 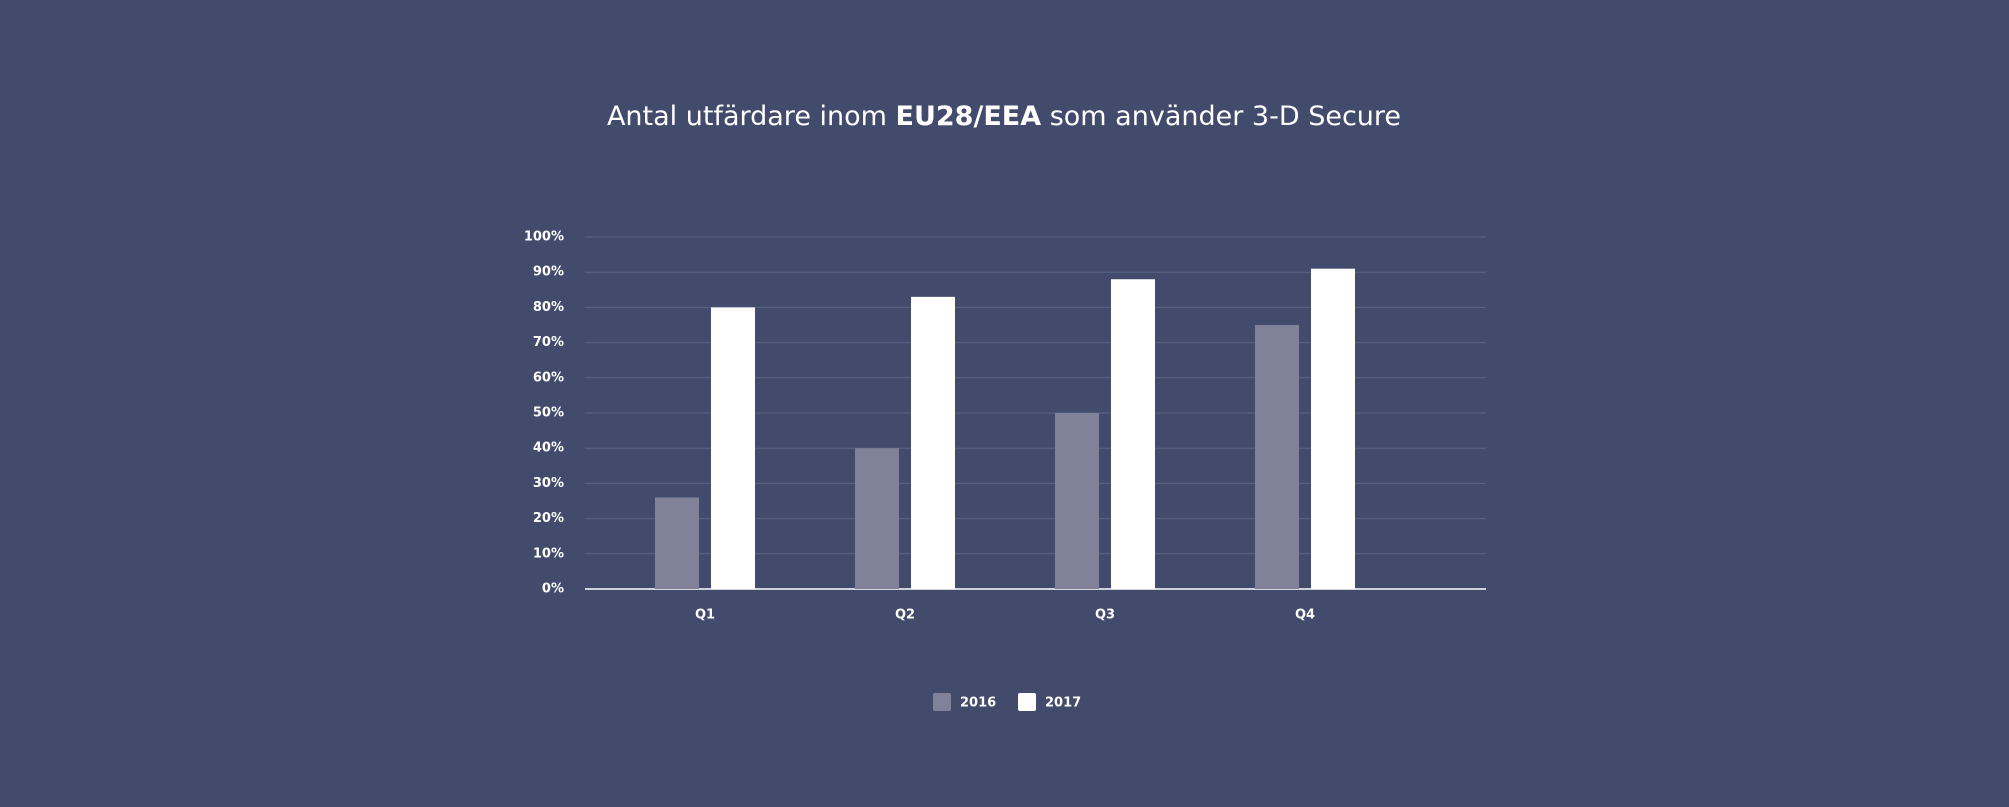 I want to click on y-tick-label: 20%, so click(x=548, y=518).